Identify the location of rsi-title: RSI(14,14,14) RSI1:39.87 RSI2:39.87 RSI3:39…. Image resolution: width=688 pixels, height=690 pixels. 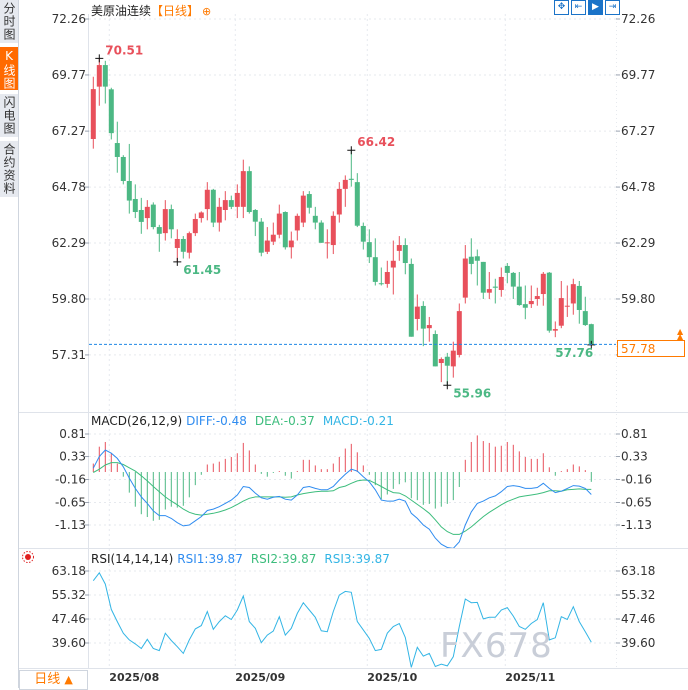
(240, 559).